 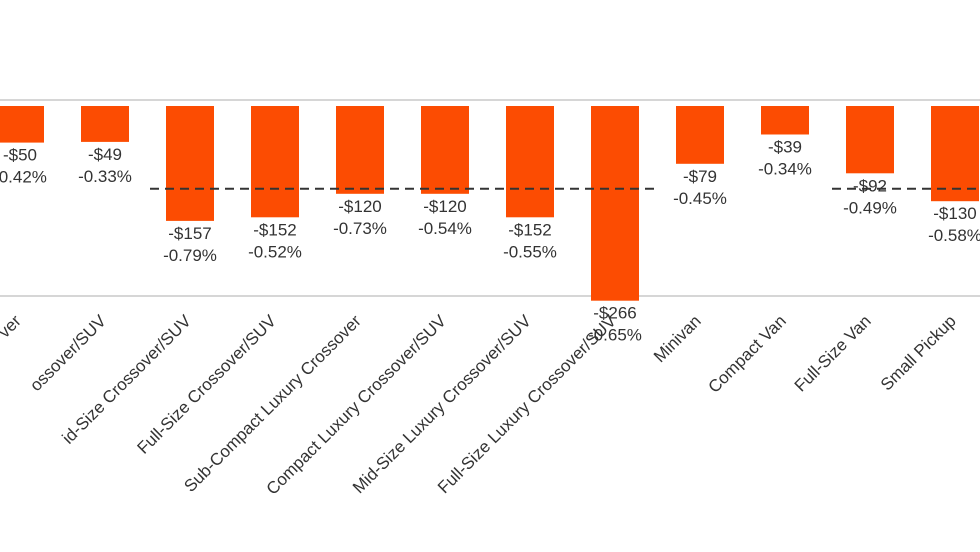 What do you see at coordinates (785, 169) in the screenshot?
I see `bar-percent-label: -0.34%` at bounding box center [785, 169].